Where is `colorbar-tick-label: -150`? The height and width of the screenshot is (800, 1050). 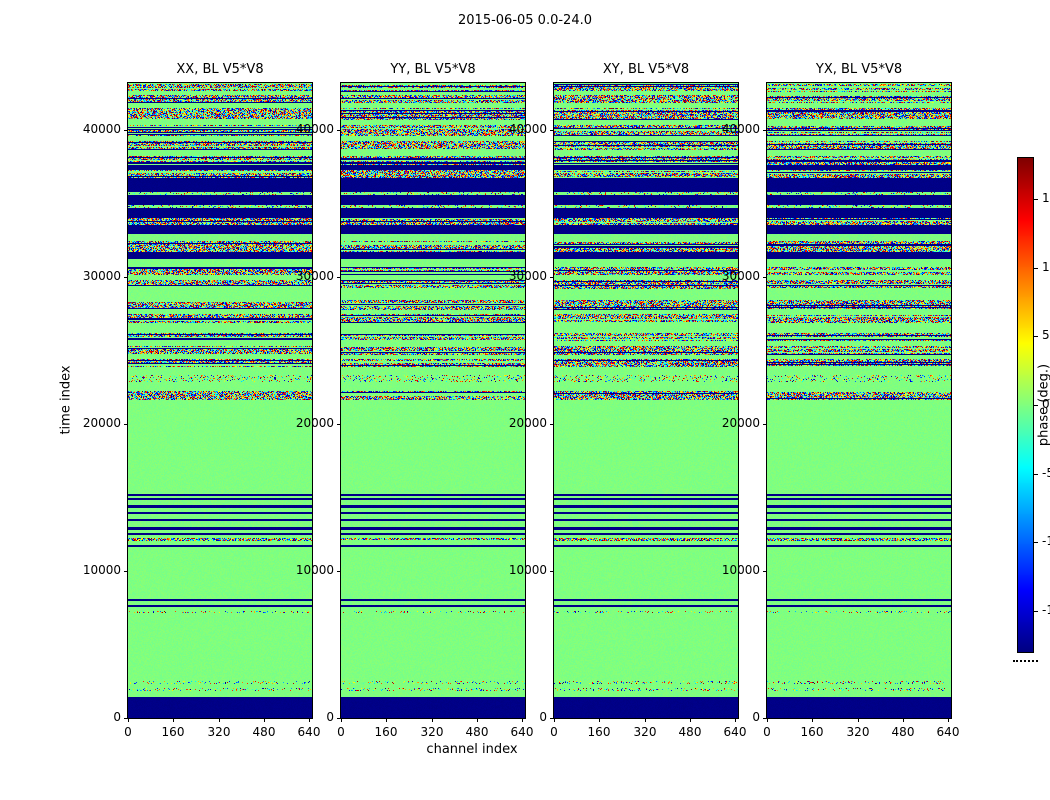
colorbar-tick-label: -150 is located at coordinates (1046, 610).